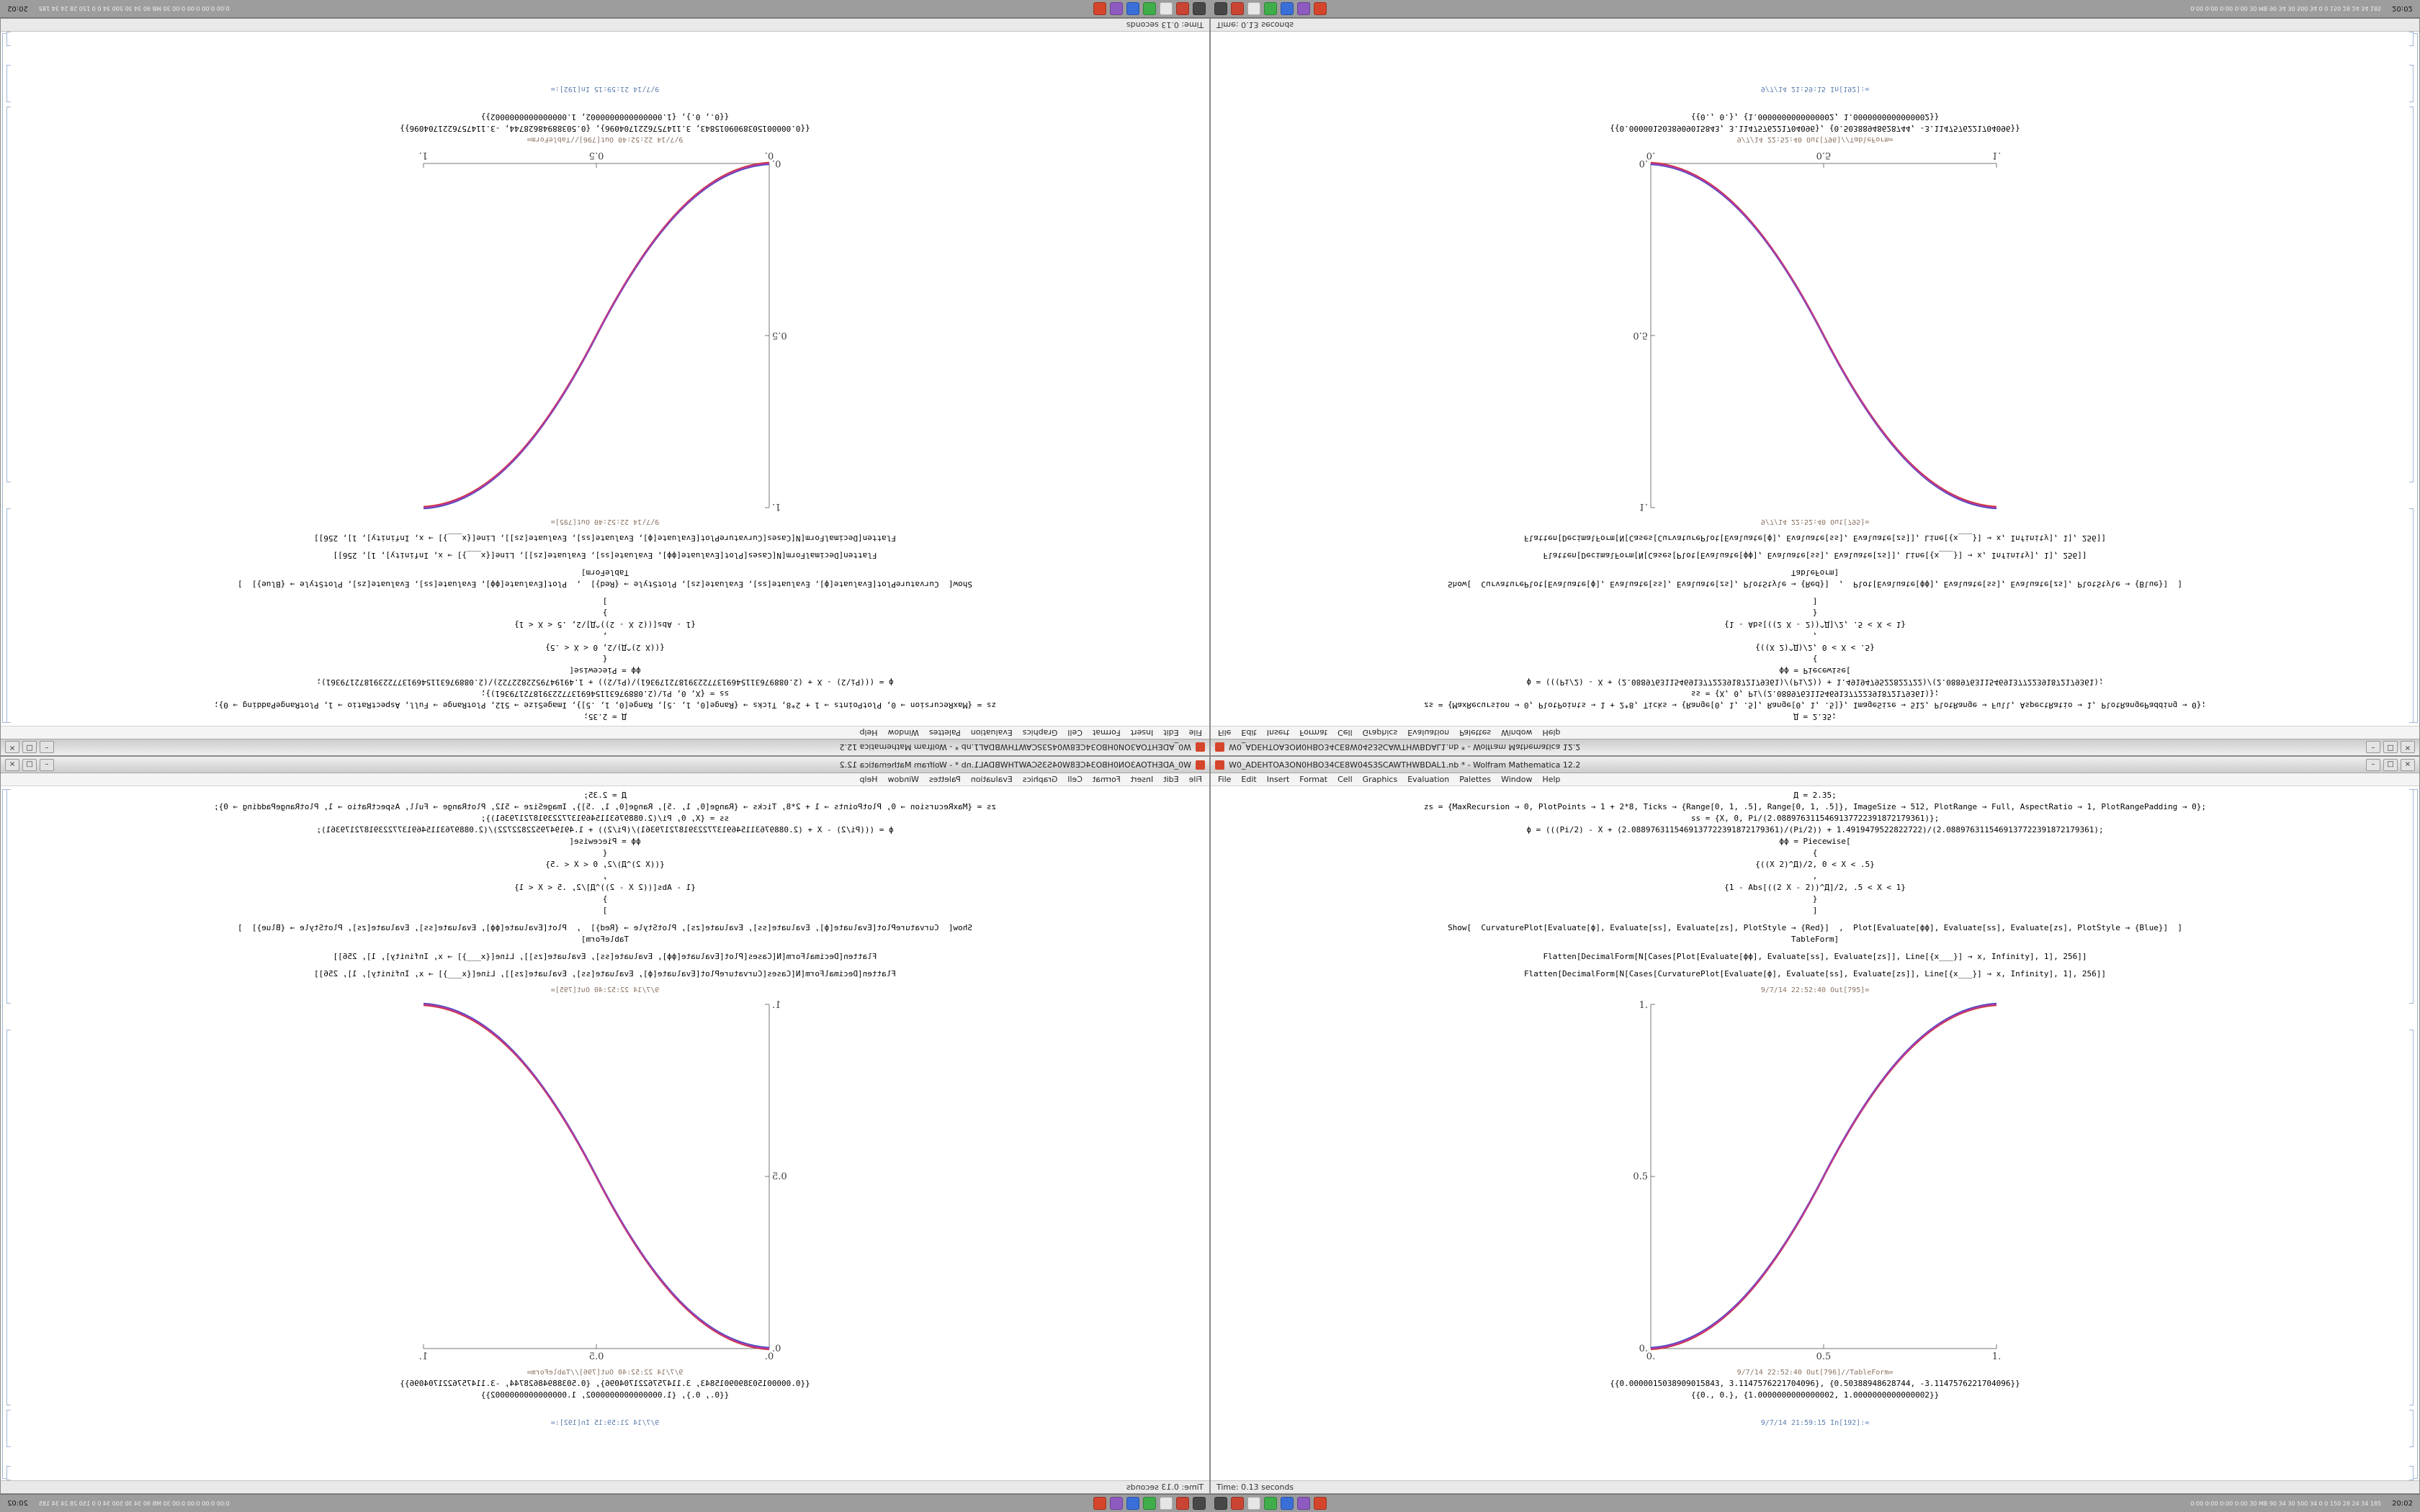 The width and height of the screenshot is (2420, 1512). Describe the element at coordinates (2416, 378) in the screenshot. I see `cell-bracket-group` at that location.